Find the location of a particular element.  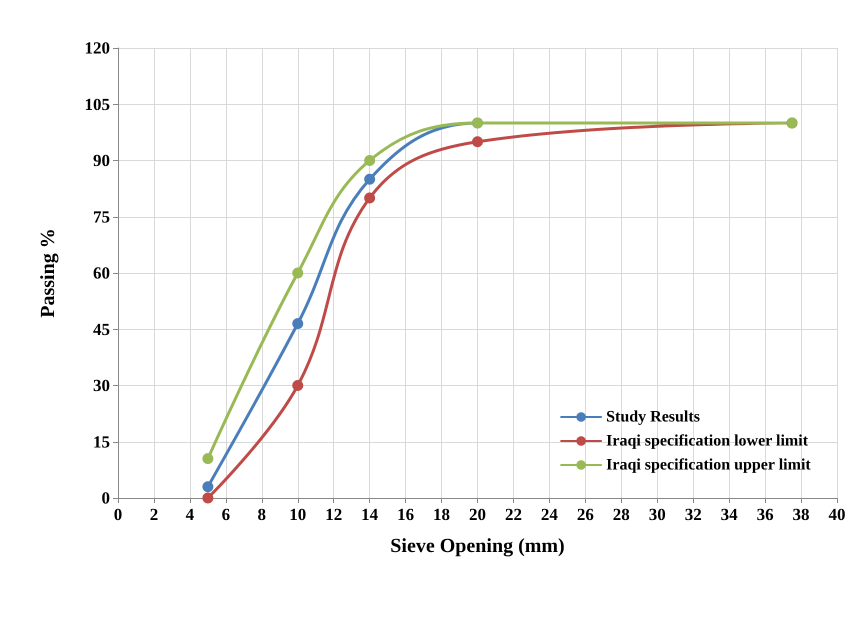

x-tick-label: 26 is located at coordinates (585, 514).